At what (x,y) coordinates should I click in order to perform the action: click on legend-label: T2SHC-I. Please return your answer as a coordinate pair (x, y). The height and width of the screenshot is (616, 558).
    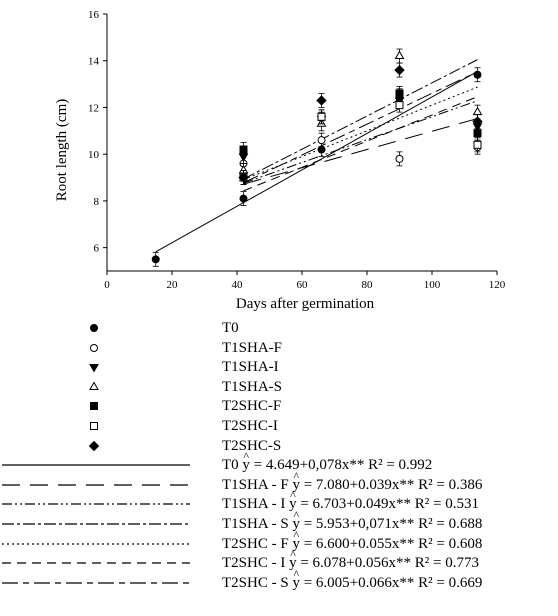
    Looking at the image, I should click on (250, 426).